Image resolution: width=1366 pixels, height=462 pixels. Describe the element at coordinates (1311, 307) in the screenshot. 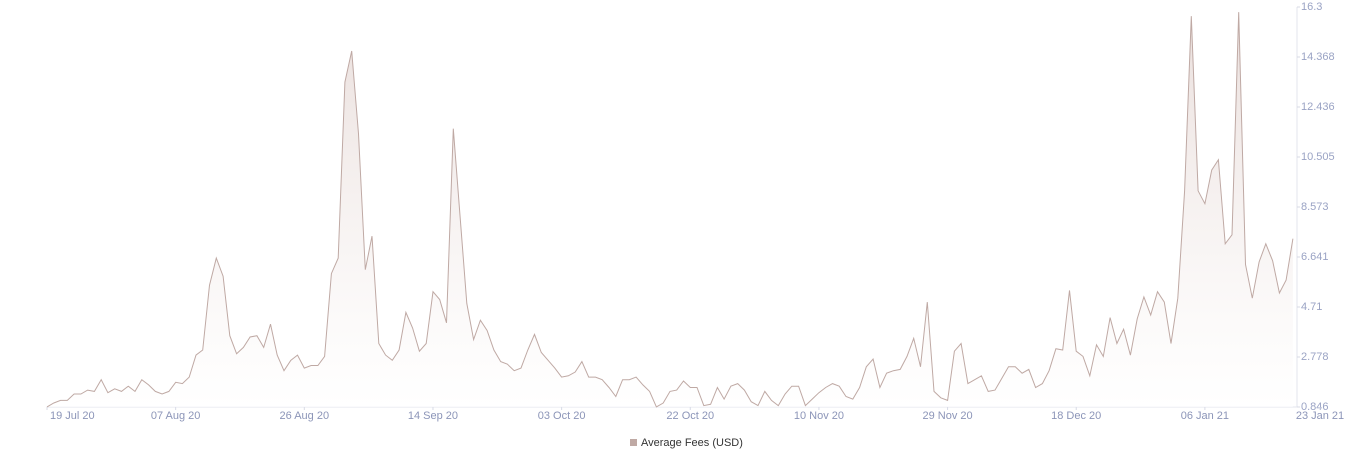

I see `y-tick-label: 4.71` at that location.